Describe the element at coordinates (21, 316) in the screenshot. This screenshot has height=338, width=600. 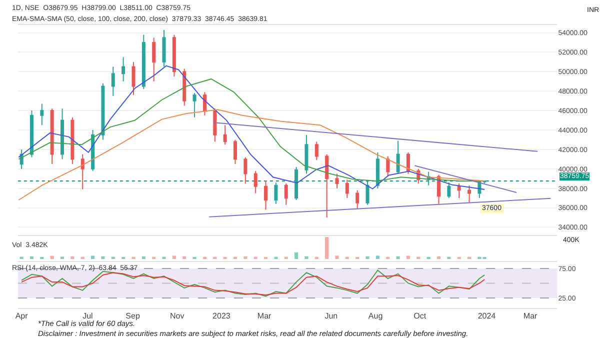
I see `x-tick-label: Apr` at that location.